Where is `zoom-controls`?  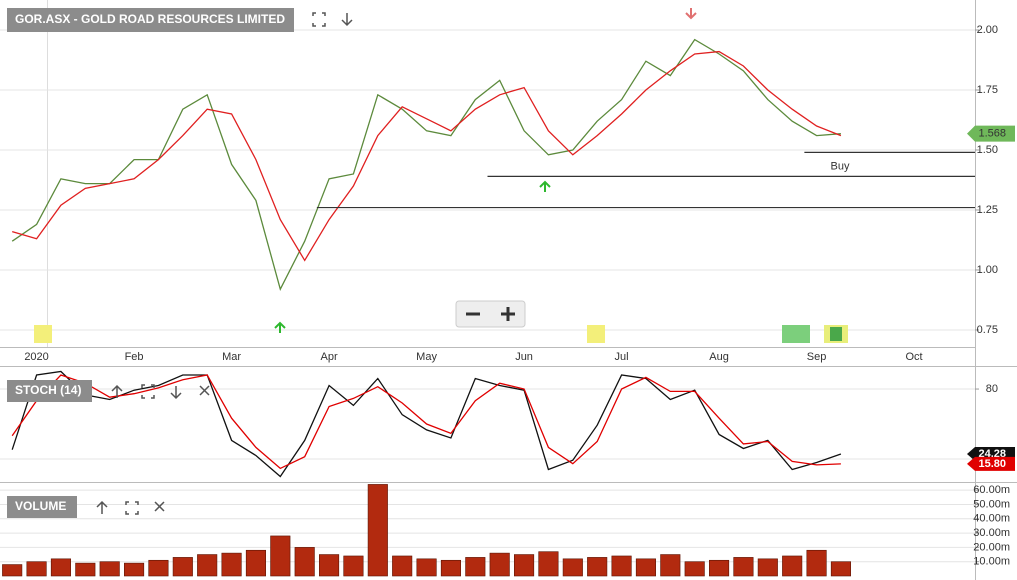 zoom-controls is located at coordinates (490, 314).